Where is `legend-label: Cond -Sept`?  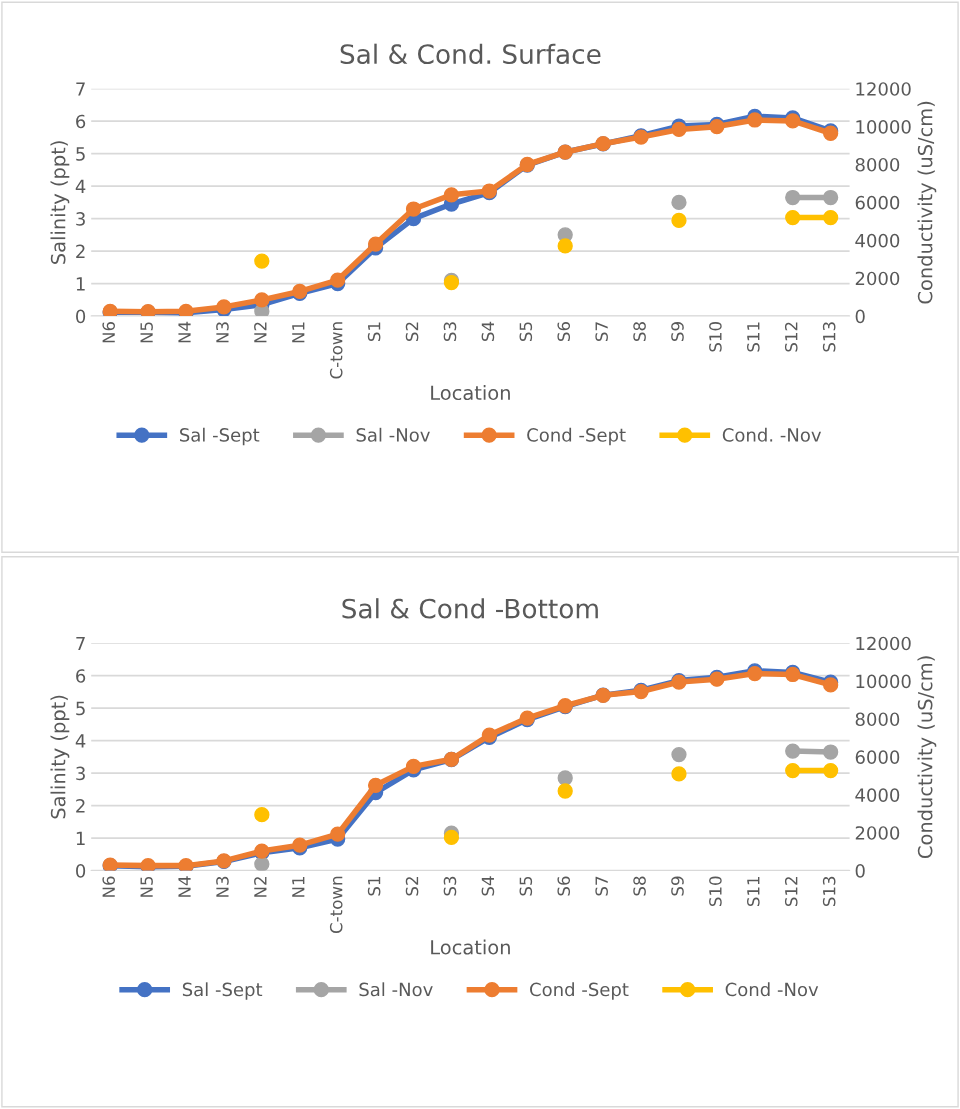
legend-label: Cond -Sept is located at coordinates (576, 436).